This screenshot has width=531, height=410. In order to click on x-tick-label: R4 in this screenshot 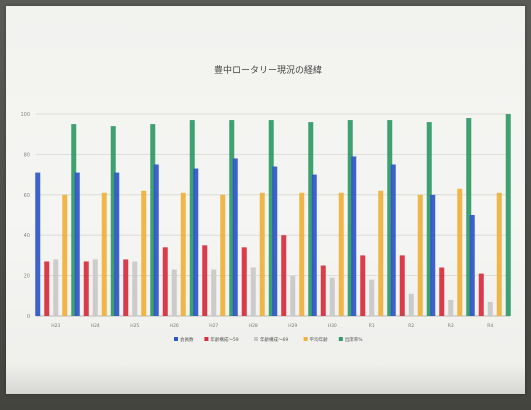, I will do `click(490, 326)`.